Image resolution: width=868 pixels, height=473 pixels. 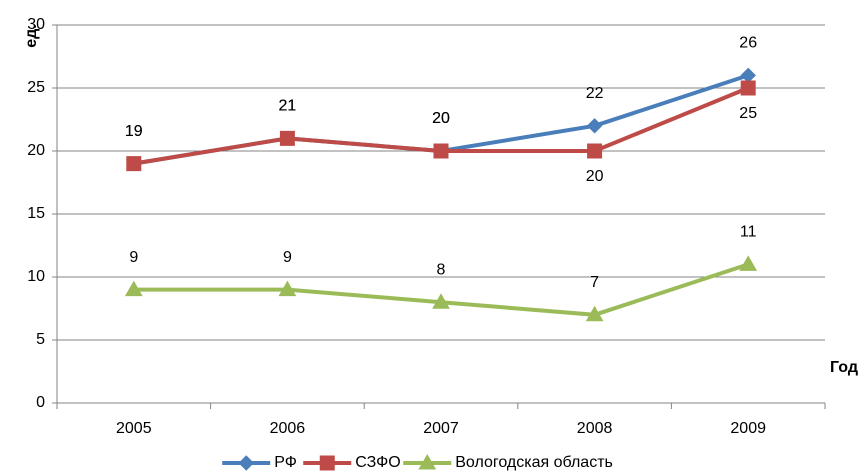 What do you see at coordinates (40, 402) in the screenshot?
I see `y-tick-label: 0` at bounding box center [40, 402].